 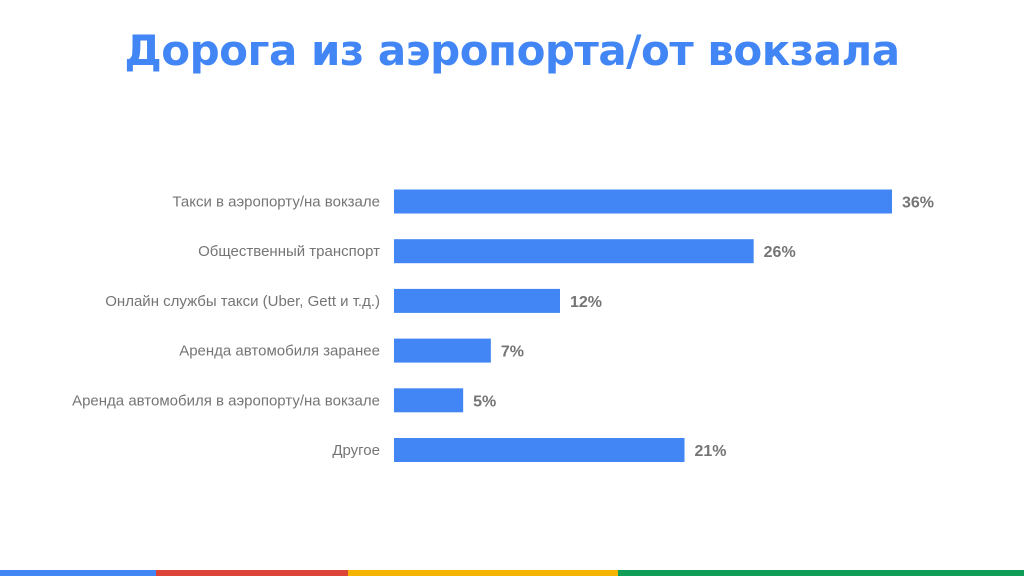 I want to click on category-label: Общественный транспорт, so click(x=289, y=251).